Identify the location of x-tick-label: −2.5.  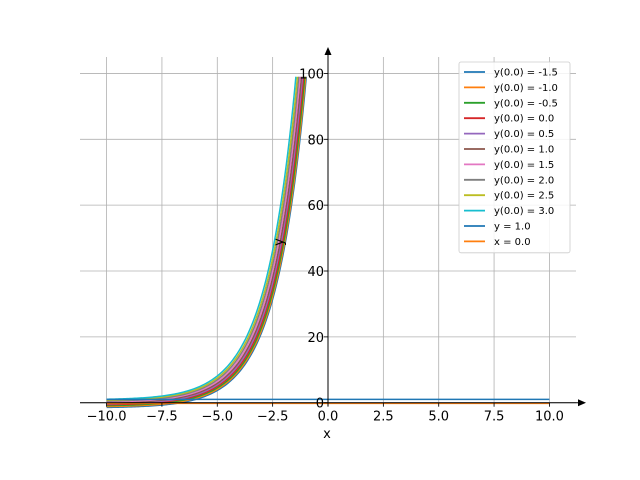
(273, 417).